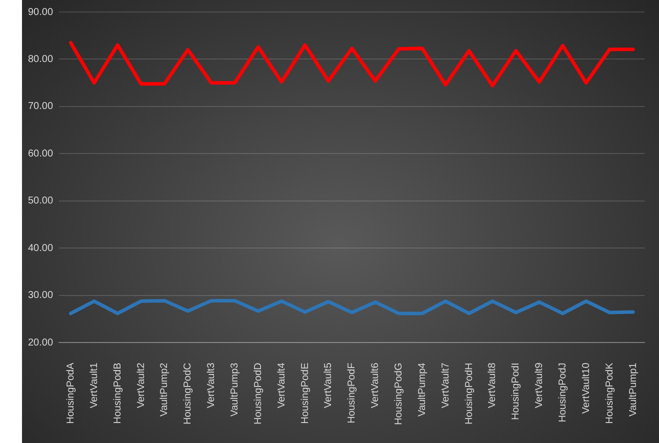  I want to click on x-tick-label: HousingPodH, so click(469, 393).